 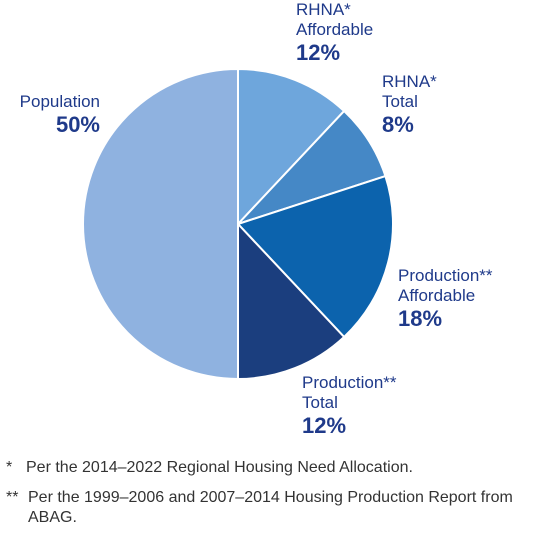 What do you see at coordinates (420, 319) in the screenshot?
I see `slice-value-label: 18%` at bounding box center [420, 319].